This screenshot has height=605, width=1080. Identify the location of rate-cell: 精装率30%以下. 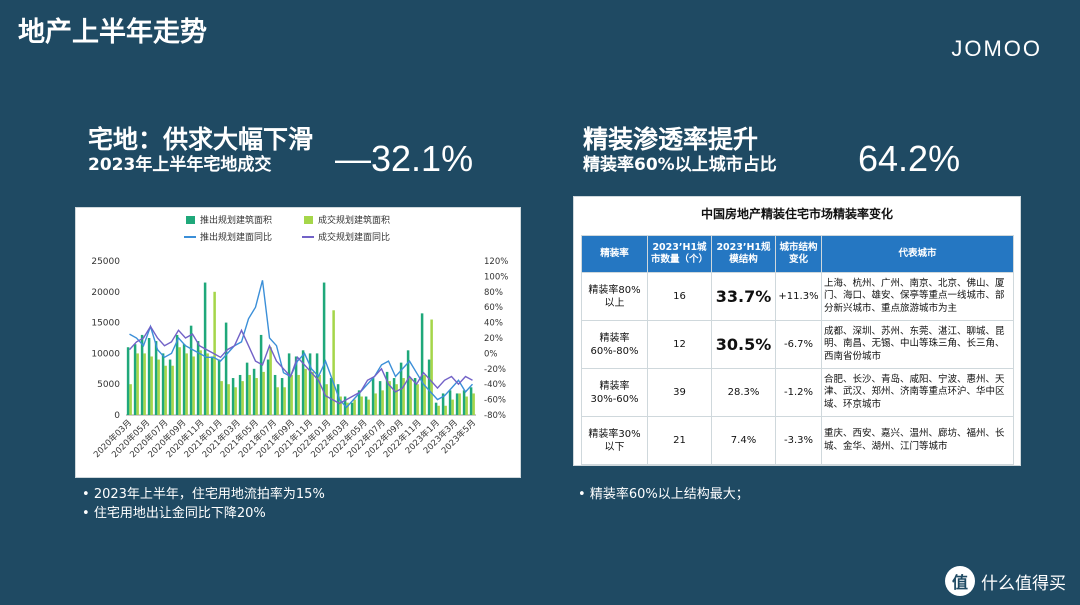
(614, 440).